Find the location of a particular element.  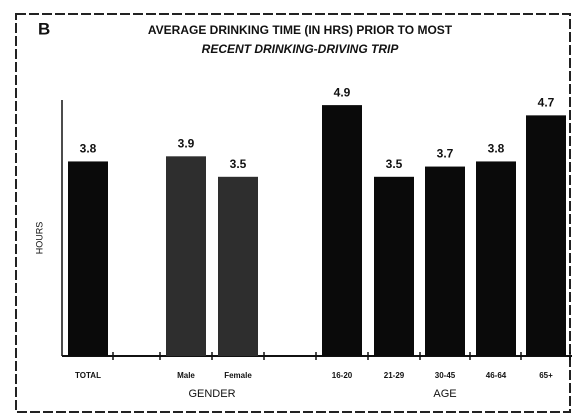

x-tick-label: 16-20 is located at coordinates (342, 375).